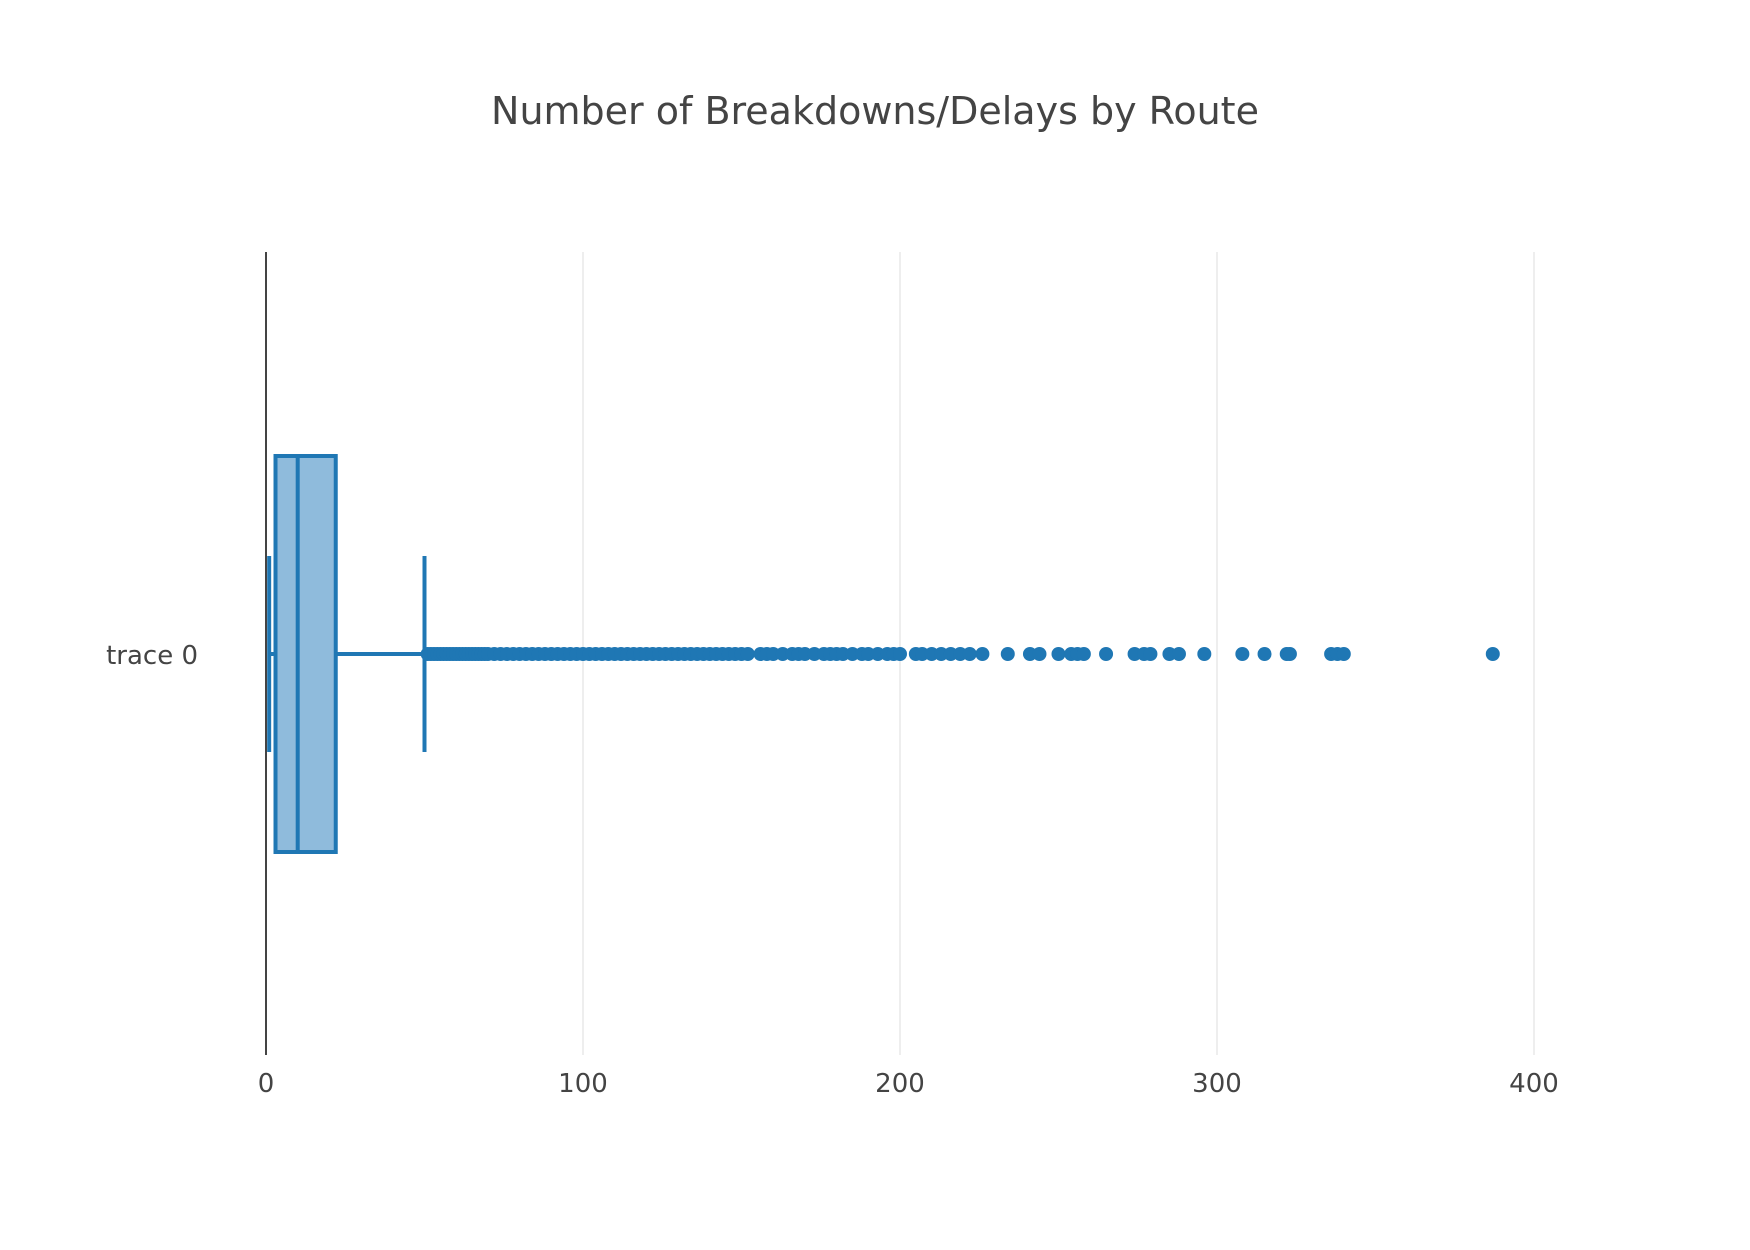  I want to click on outlier-points, so click(960, 654).